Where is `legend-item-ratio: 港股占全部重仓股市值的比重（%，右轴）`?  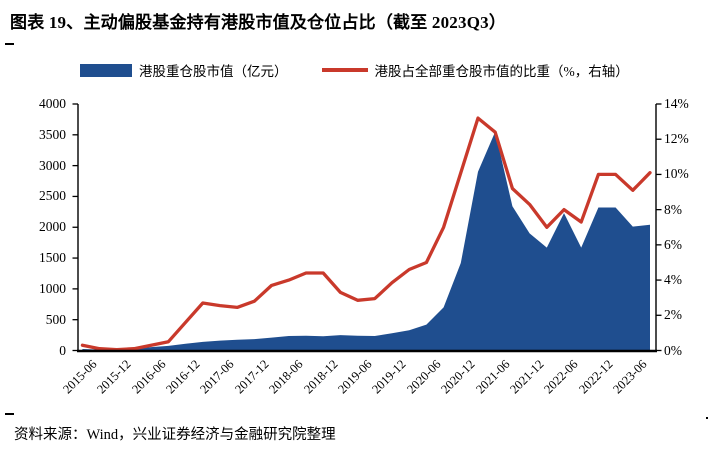 legend-item-ratio: 港股占全部重仓股市值的比重（%，右轴） is located at coordinates (475, 70).